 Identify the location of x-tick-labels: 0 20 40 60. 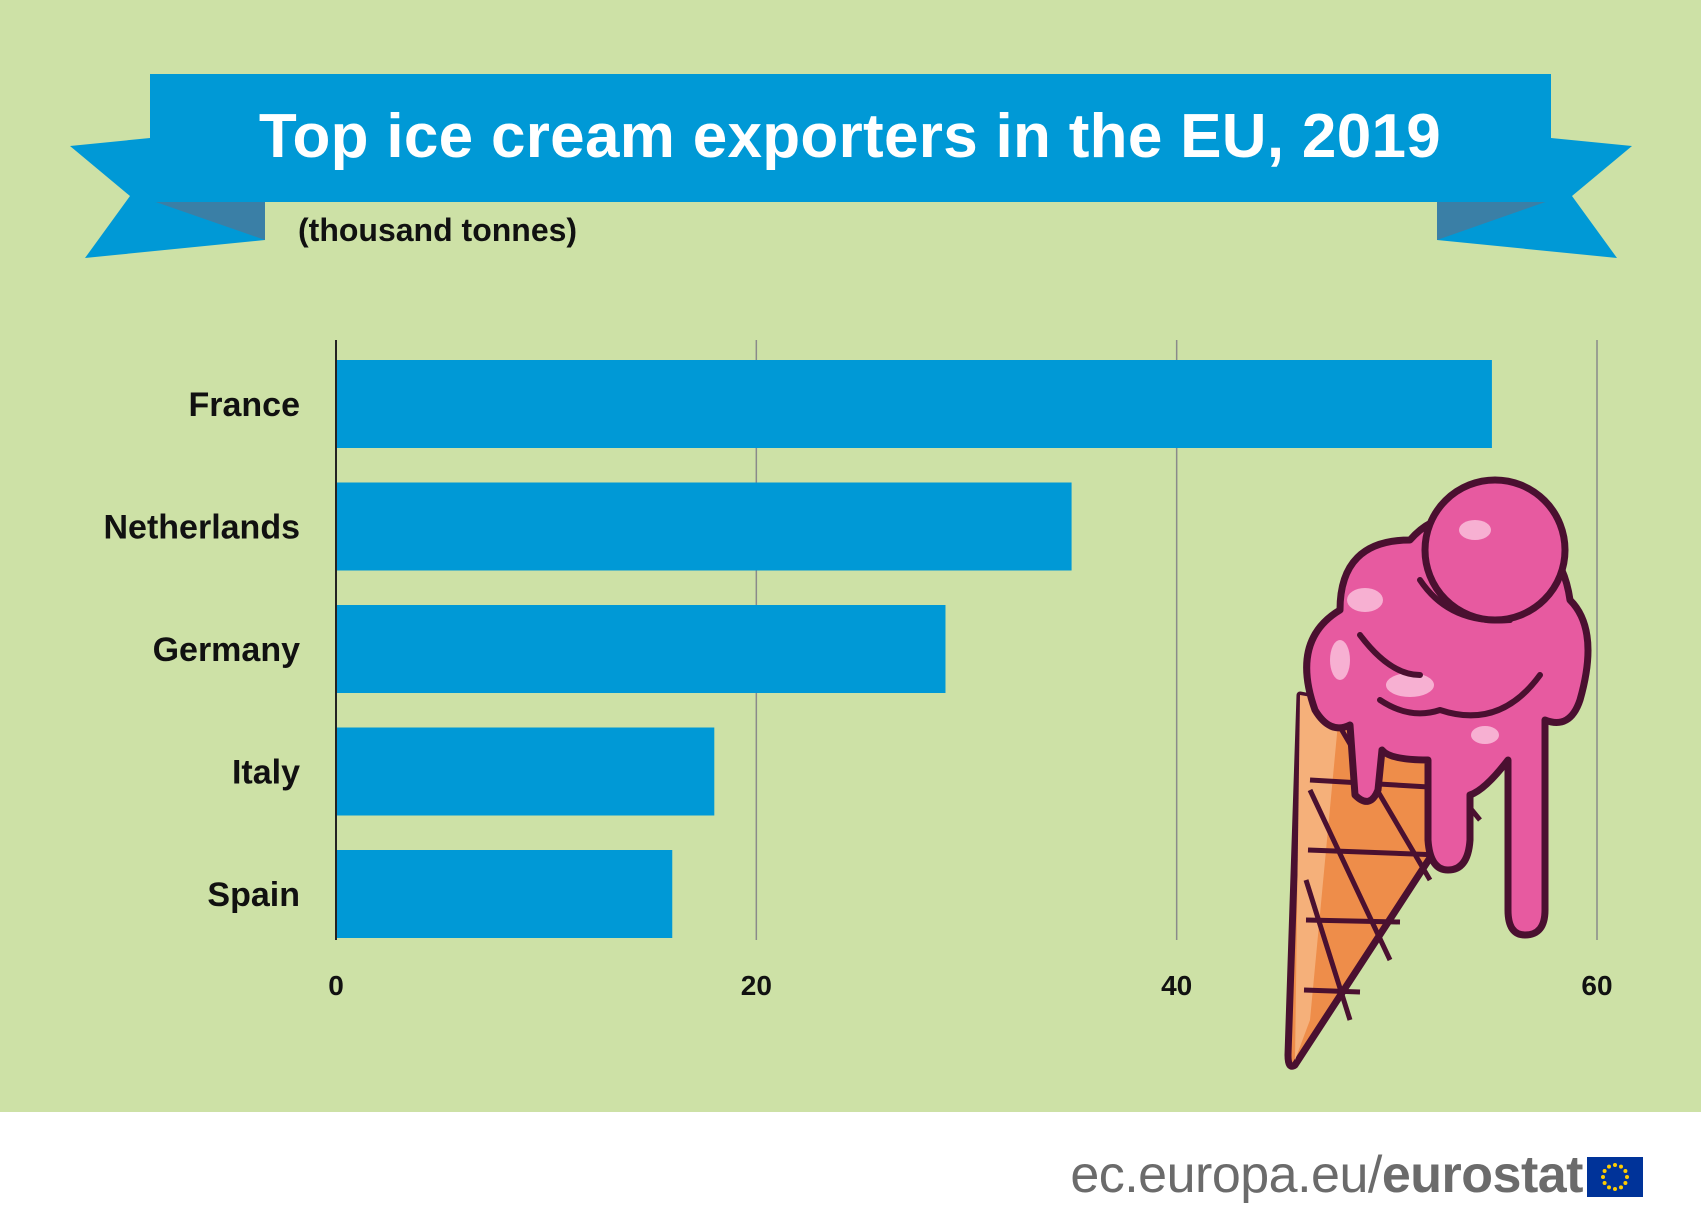
(970, 985).